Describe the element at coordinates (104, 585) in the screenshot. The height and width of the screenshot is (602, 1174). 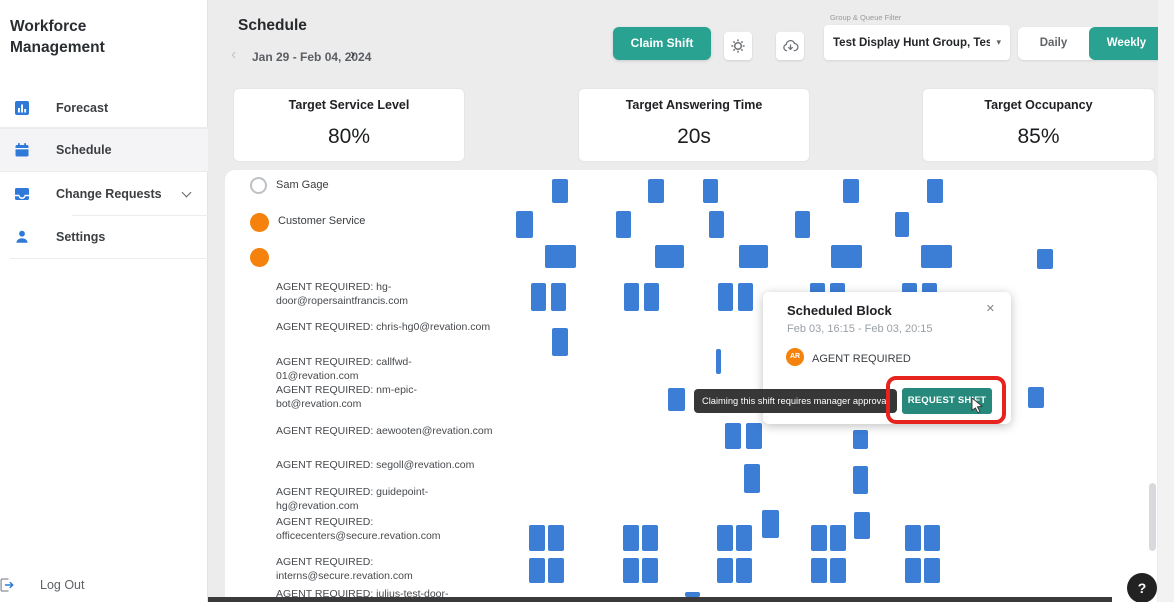
I see `logout-button: Log Out` at that location.